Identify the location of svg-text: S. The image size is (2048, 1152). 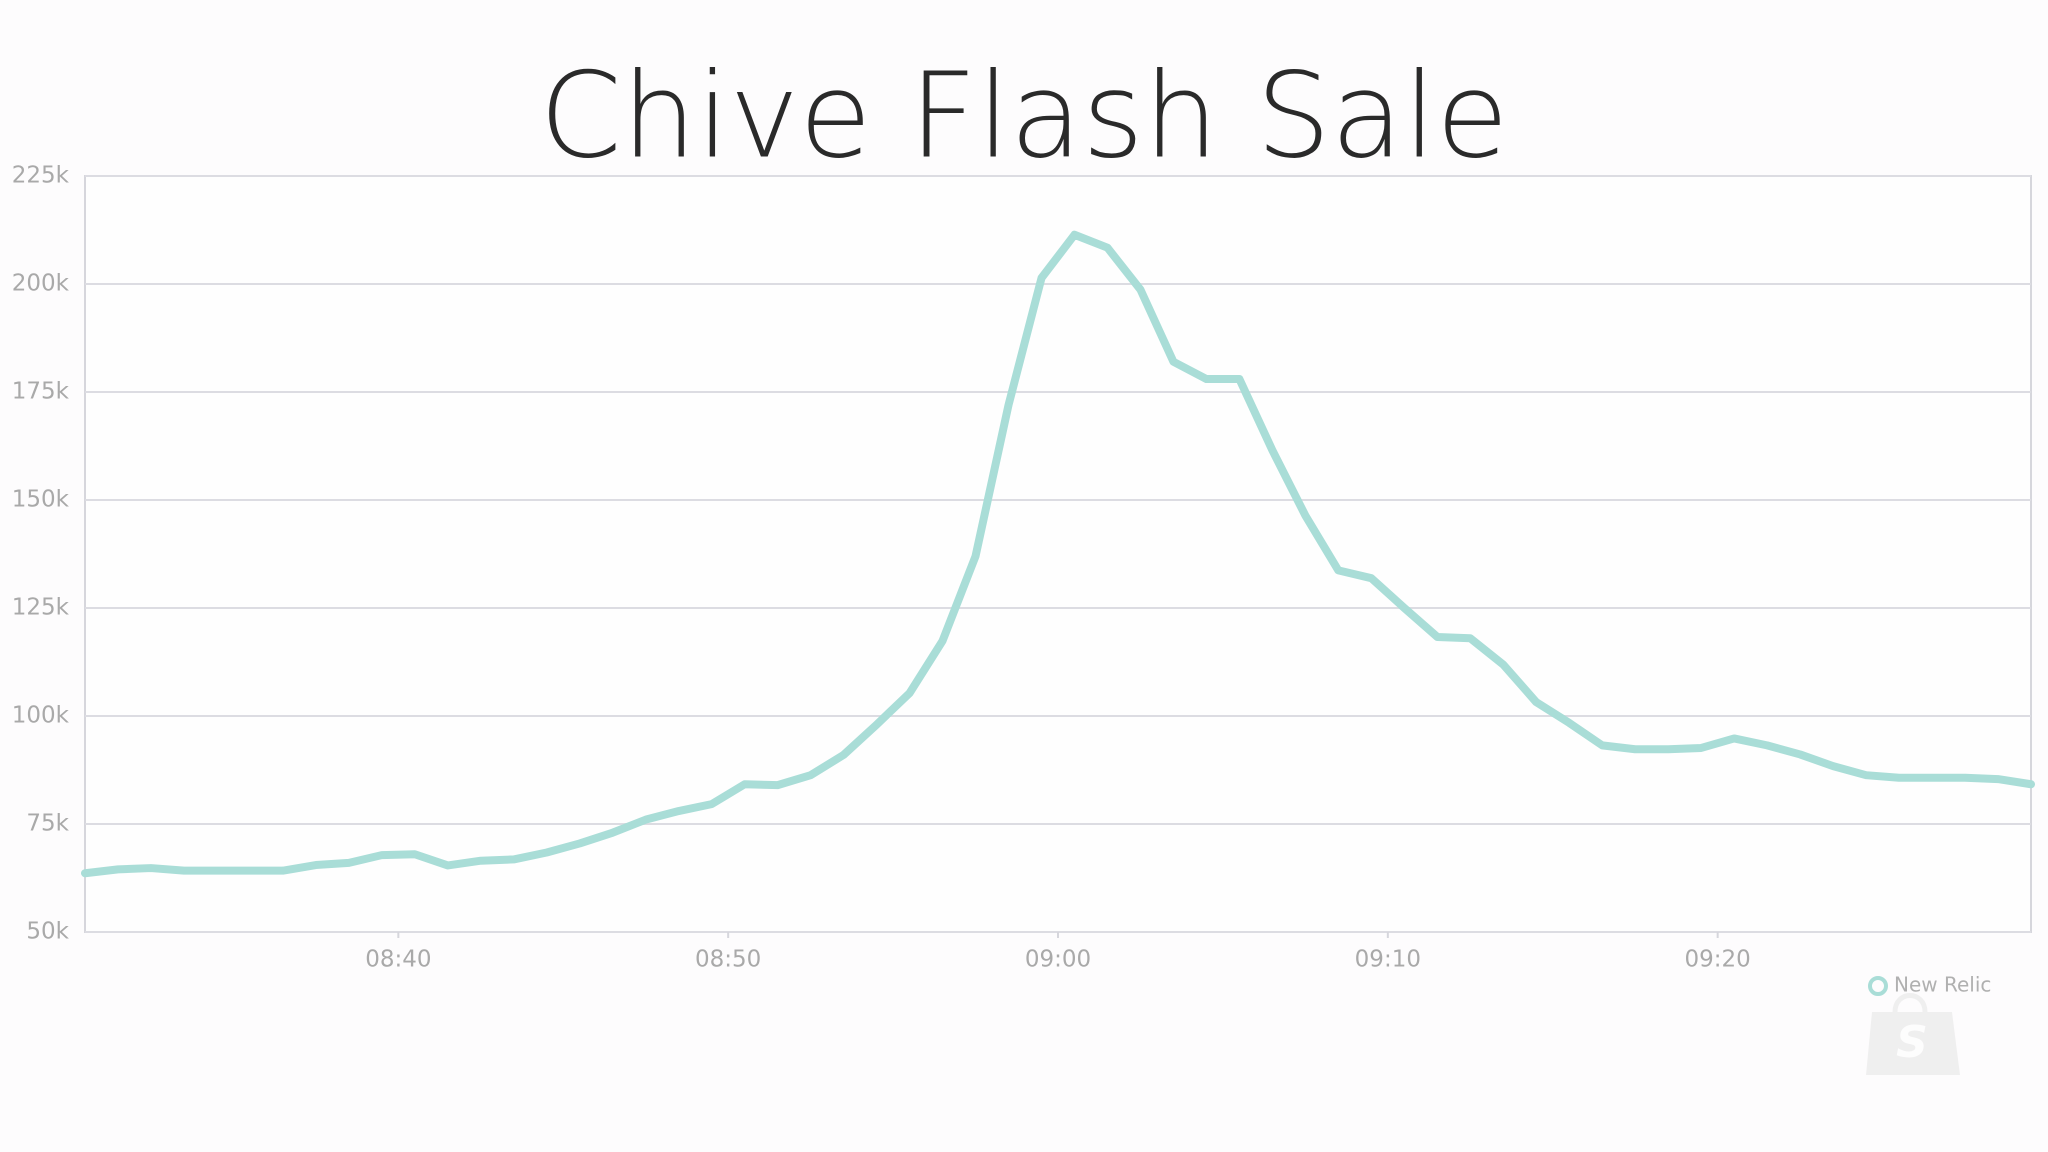
(1912, 1042).